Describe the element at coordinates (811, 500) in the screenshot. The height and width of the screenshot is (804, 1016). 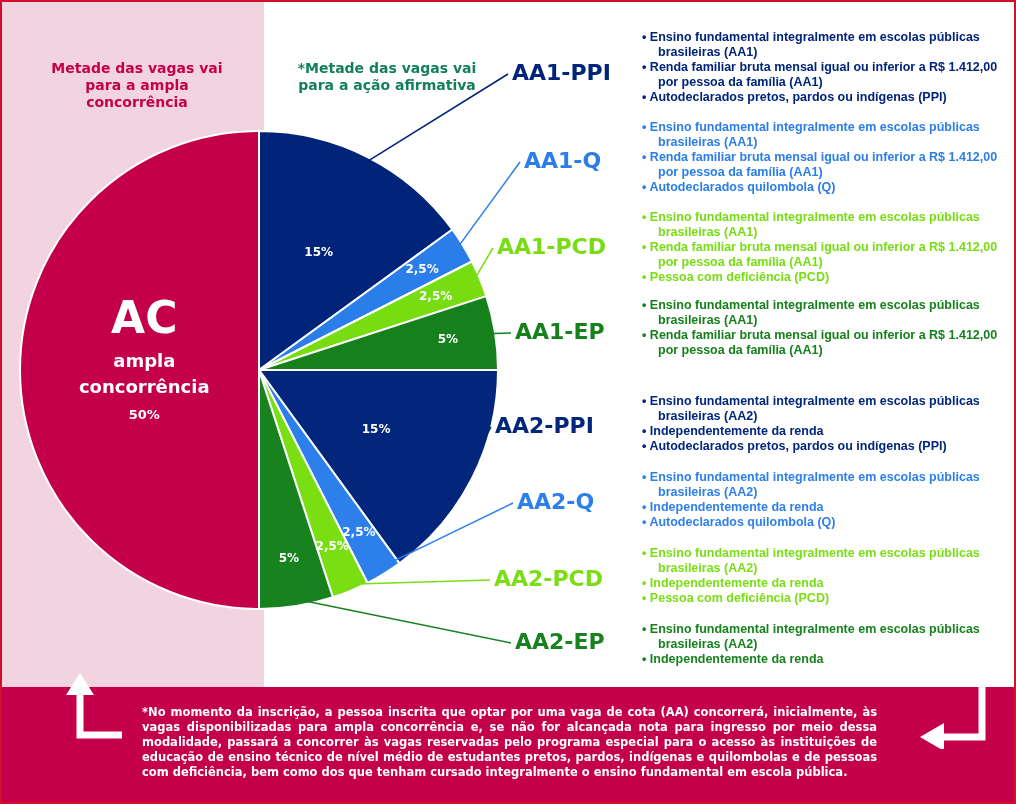
I see `text: • Ensino fundamental integralmente em escolas públicas brasileiras (AA2) • Independentemente da renda • Autodeclarados quilombola (Q)` at that location.